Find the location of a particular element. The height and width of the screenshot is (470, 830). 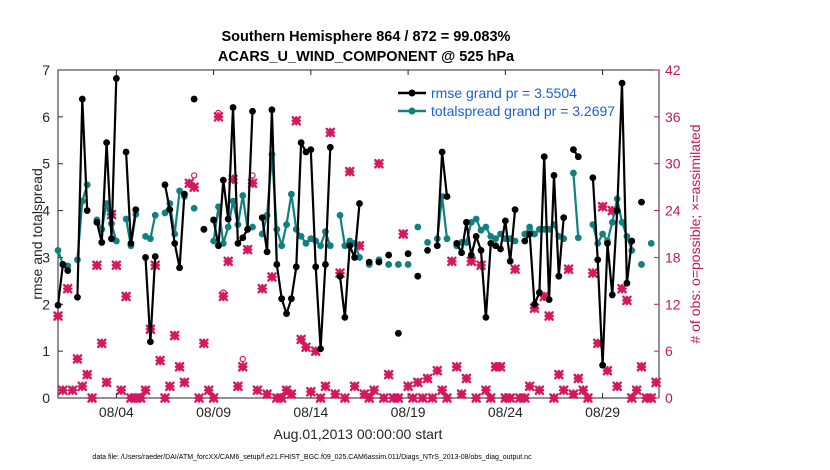

x-tick-label: 08/24 is located at coordinates (505, 412).